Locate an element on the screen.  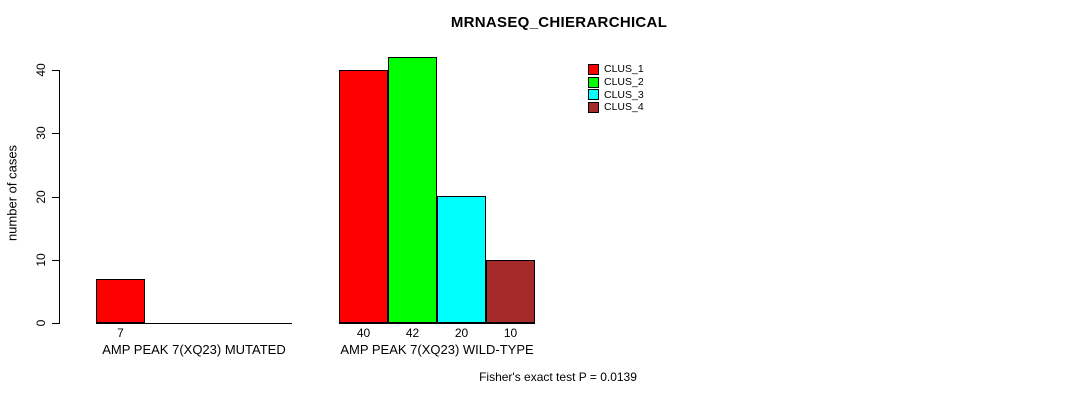
annotation-fishers-test: Fisher's exact test P = 0.0139 is located at coordinates (558, 377).